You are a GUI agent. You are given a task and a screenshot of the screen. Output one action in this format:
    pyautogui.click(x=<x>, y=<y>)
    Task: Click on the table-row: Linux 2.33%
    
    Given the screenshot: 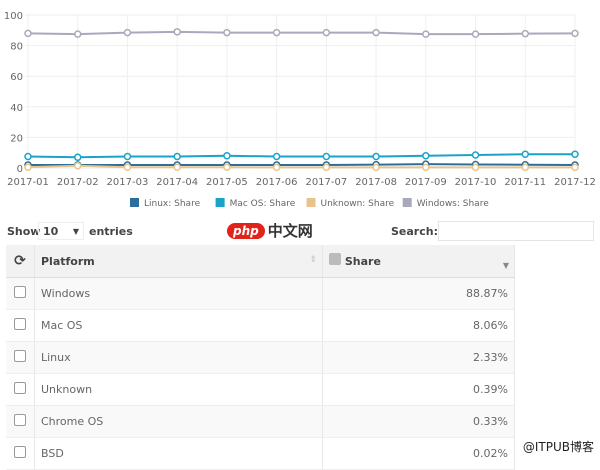 What is the action you would take?
    pyautogui.click(x=260, y=357)
    